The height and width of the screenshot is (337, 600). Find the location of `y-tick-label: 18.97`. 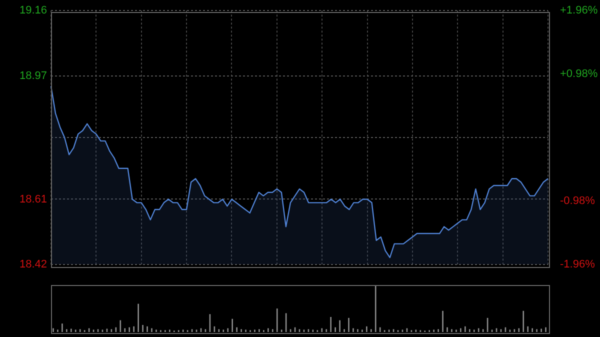

y-tick-label: 18.97 is located at coordinates (33, 76).